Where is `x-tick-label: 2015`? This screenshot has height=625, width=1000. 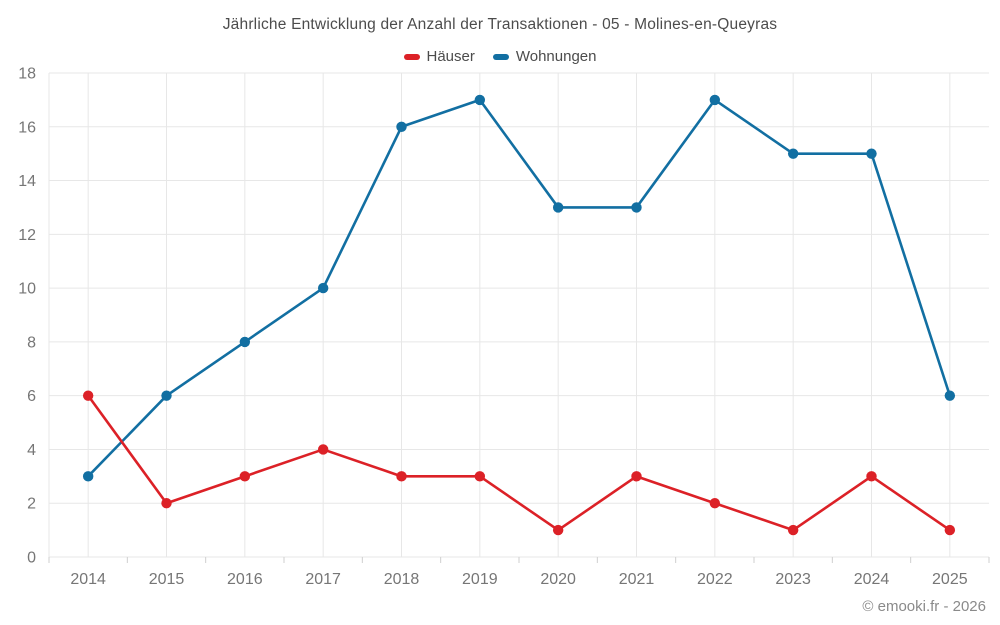
x-tick-label: 2015 is located at coordinates (167, 579).